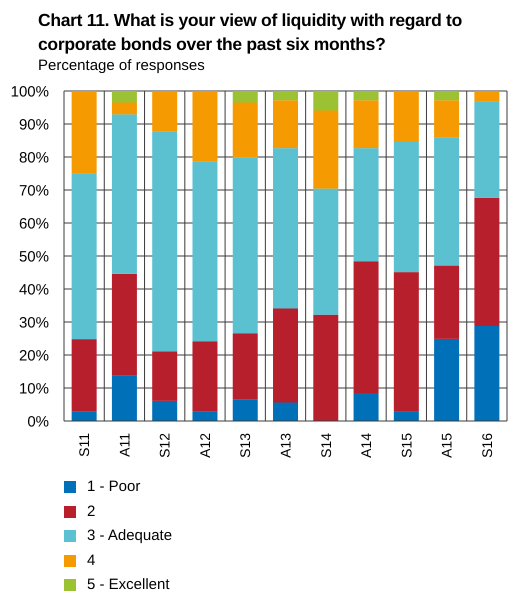 This screenshot has height=598, width=519. I want to click on y-tick-label: 30%, so click(33, 323).